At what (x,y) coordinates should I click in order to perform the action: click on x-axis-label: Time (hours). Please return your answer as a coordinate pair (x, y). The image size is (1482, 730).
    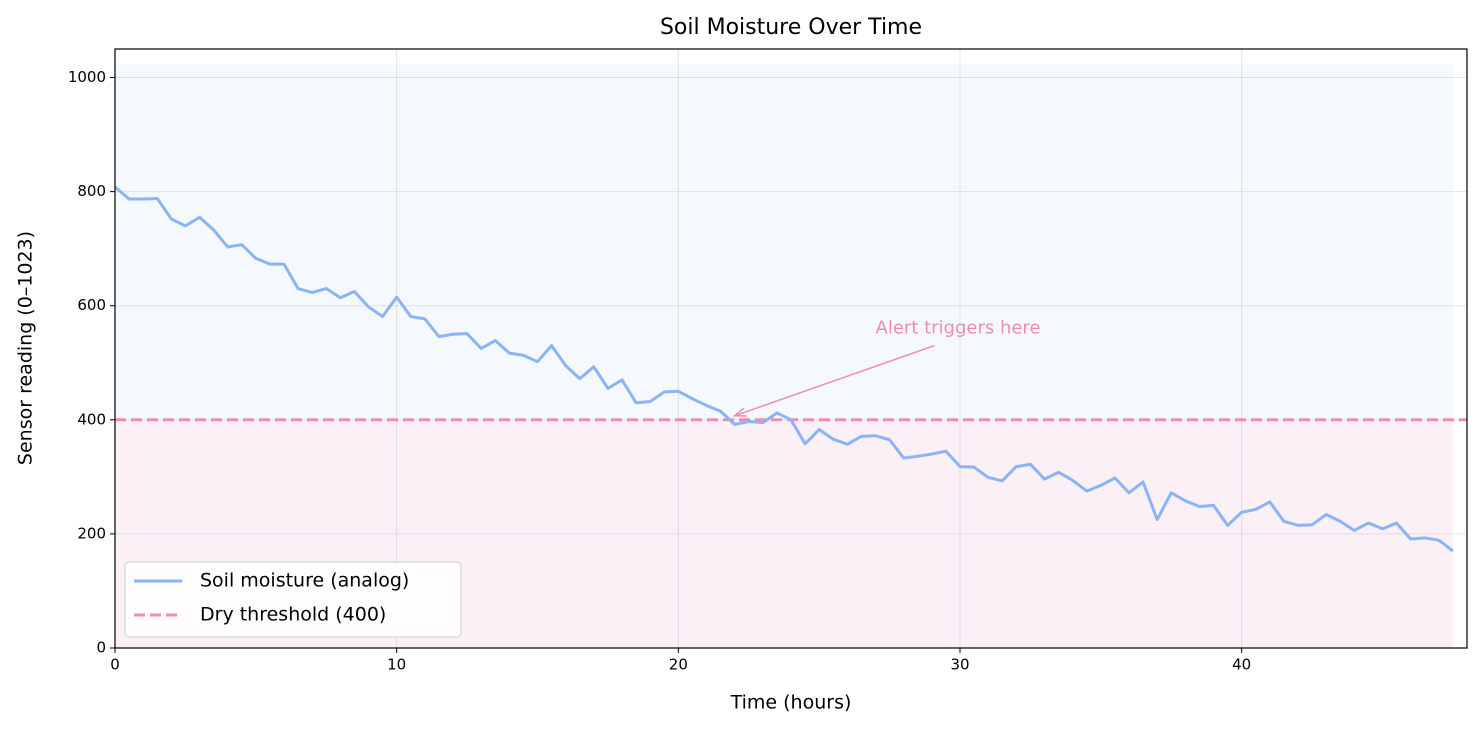
    Looking at the image, I should click on (791, 703).